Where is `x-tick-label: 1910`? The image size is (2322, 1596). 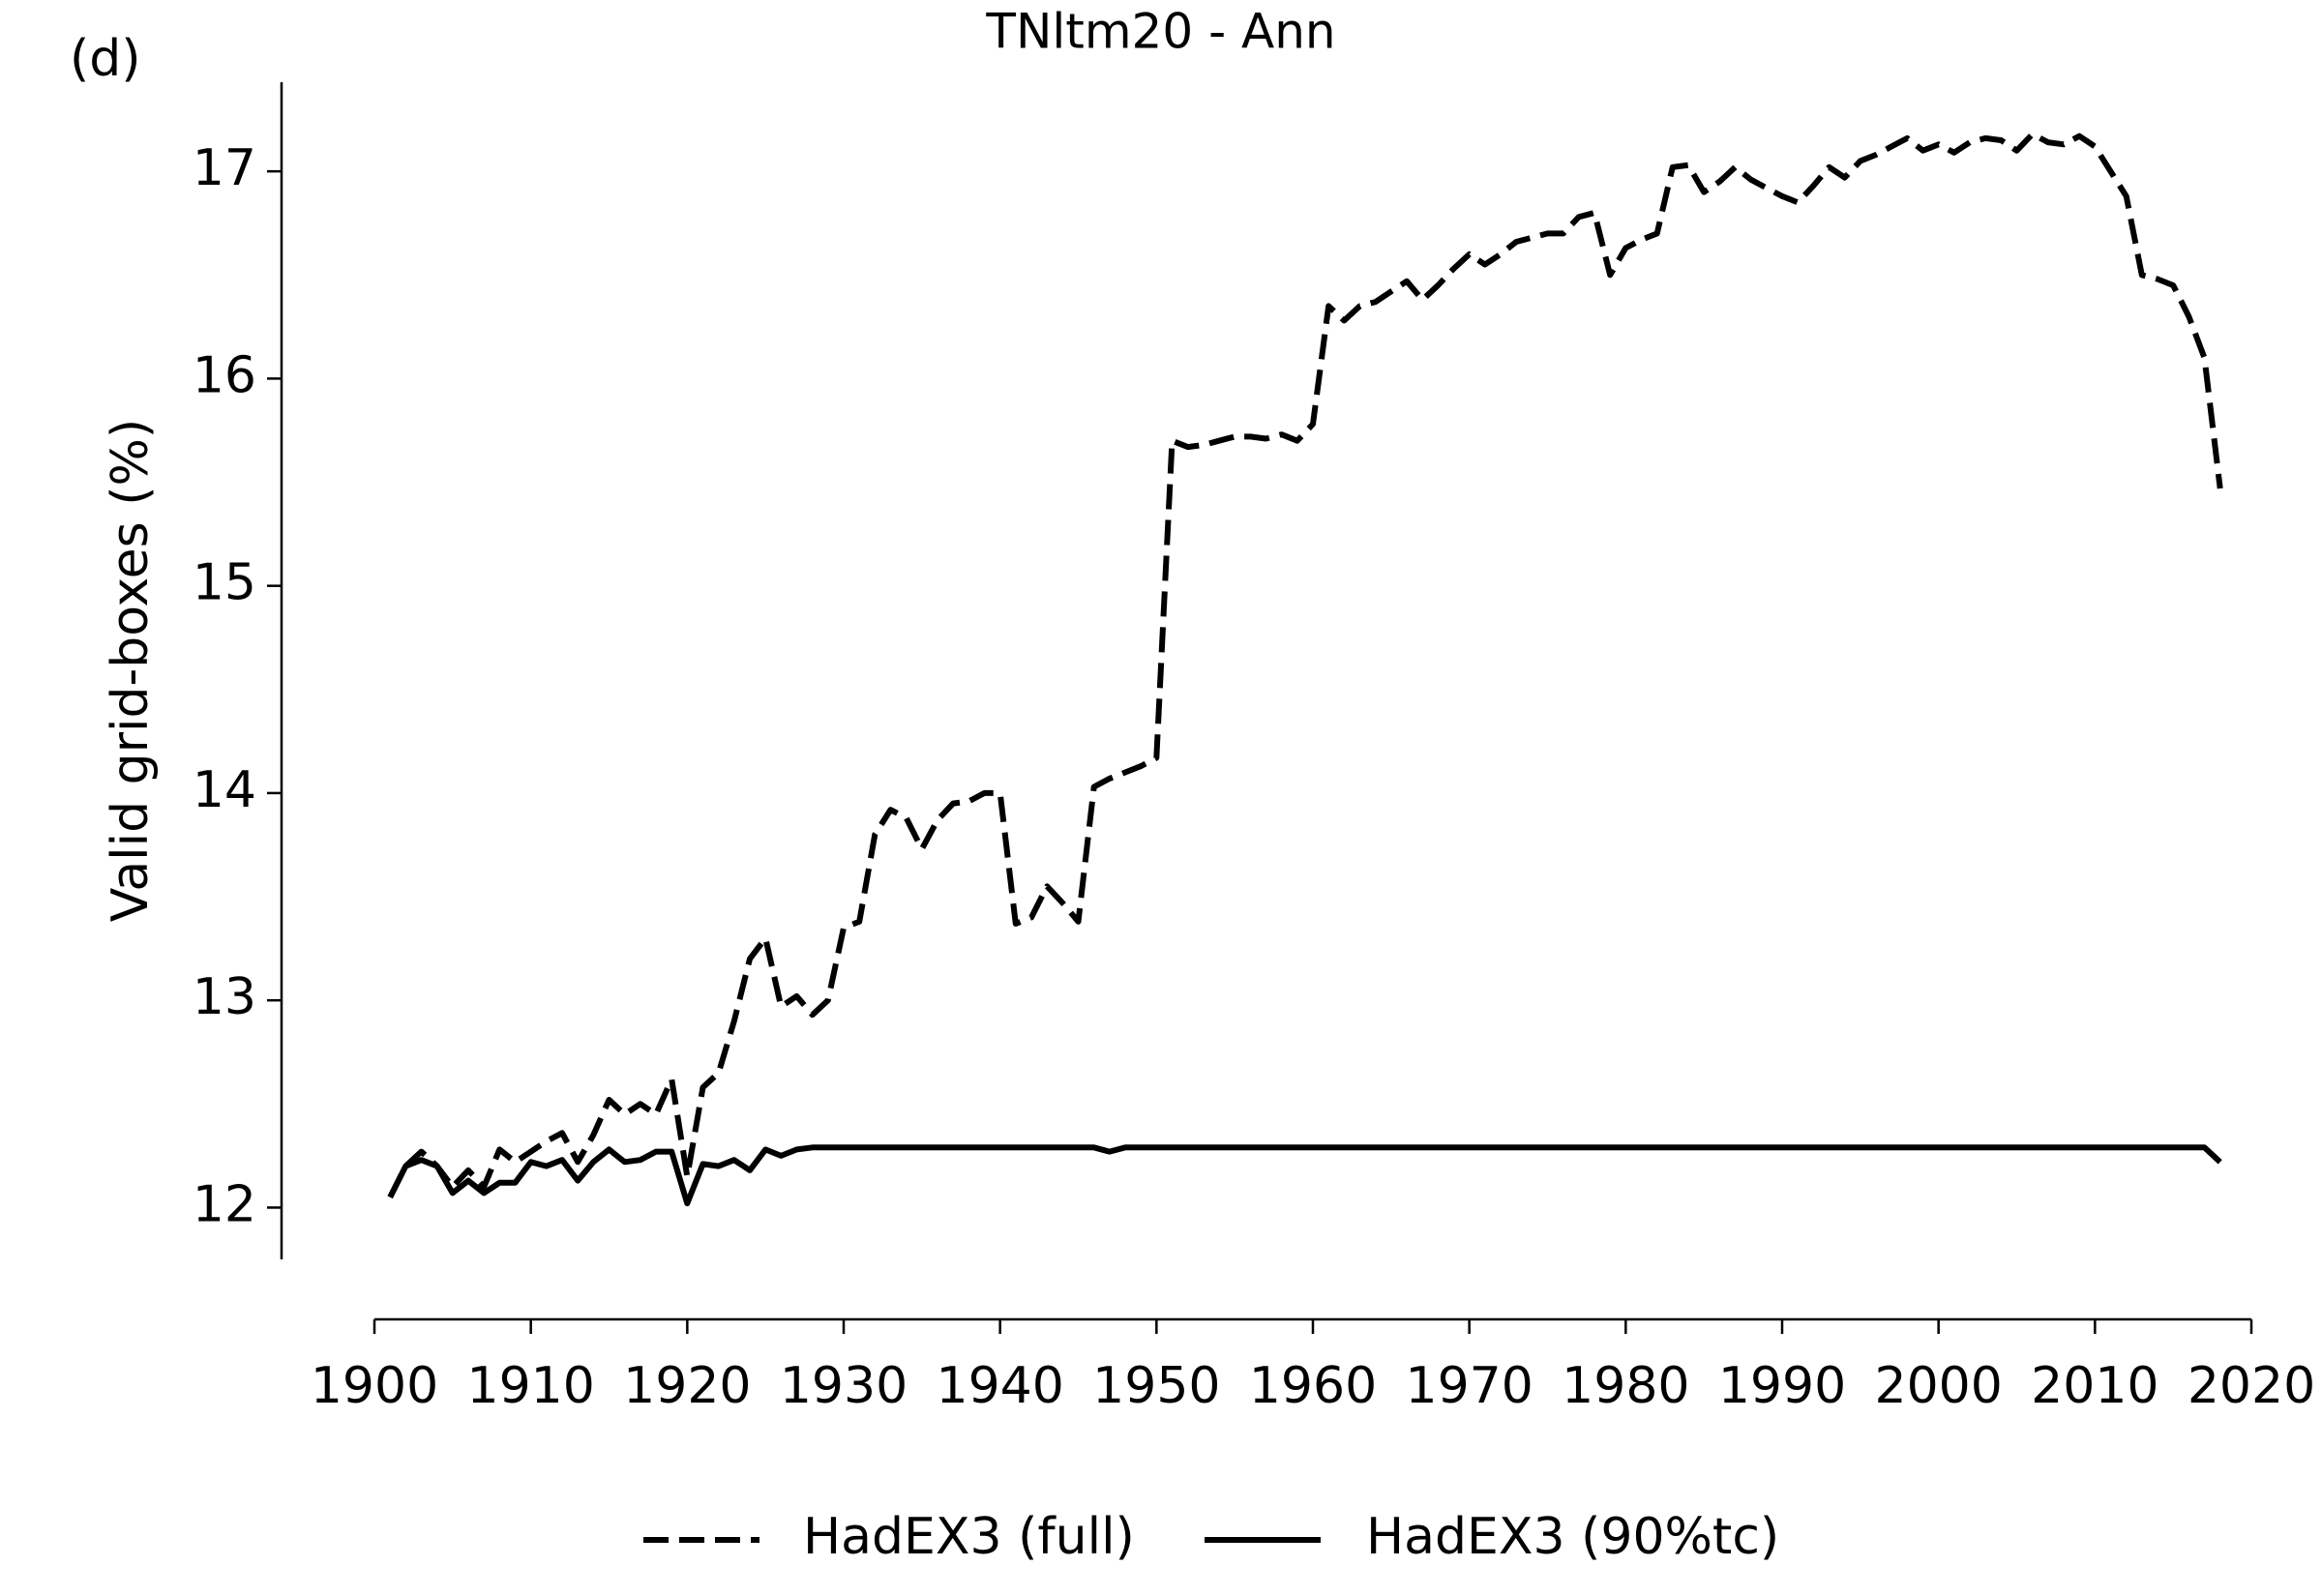
x-tick-label: 1910 is located at coordinates (530, 1386).